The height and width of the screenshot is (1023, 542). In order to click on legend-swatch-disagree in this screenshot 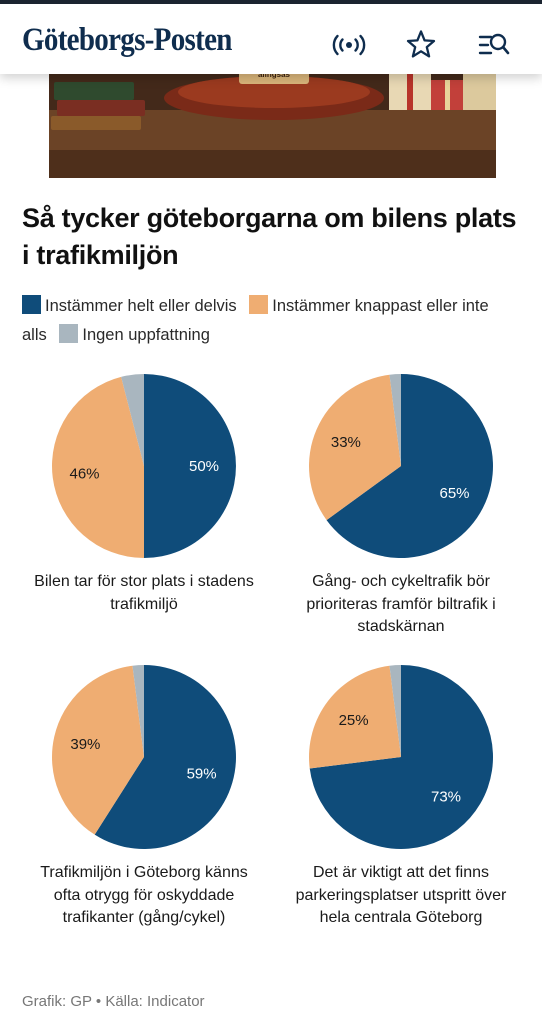, I will do `click(259, 304)`.